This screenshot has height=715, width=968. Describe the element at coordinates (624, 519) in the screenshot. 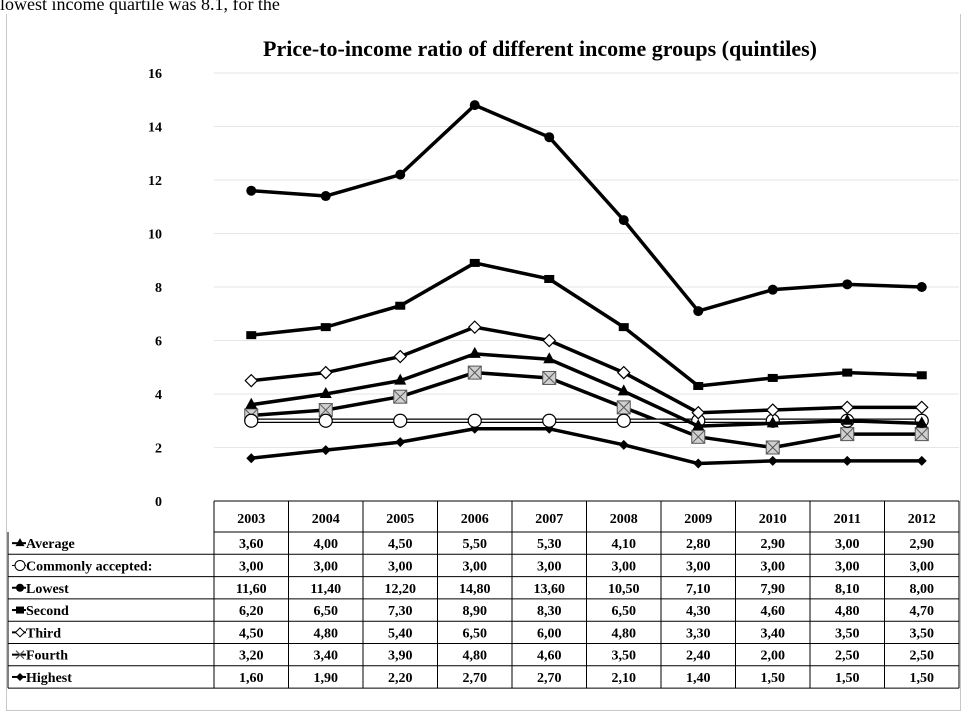

I see `x-category-label: 2008` at that location.